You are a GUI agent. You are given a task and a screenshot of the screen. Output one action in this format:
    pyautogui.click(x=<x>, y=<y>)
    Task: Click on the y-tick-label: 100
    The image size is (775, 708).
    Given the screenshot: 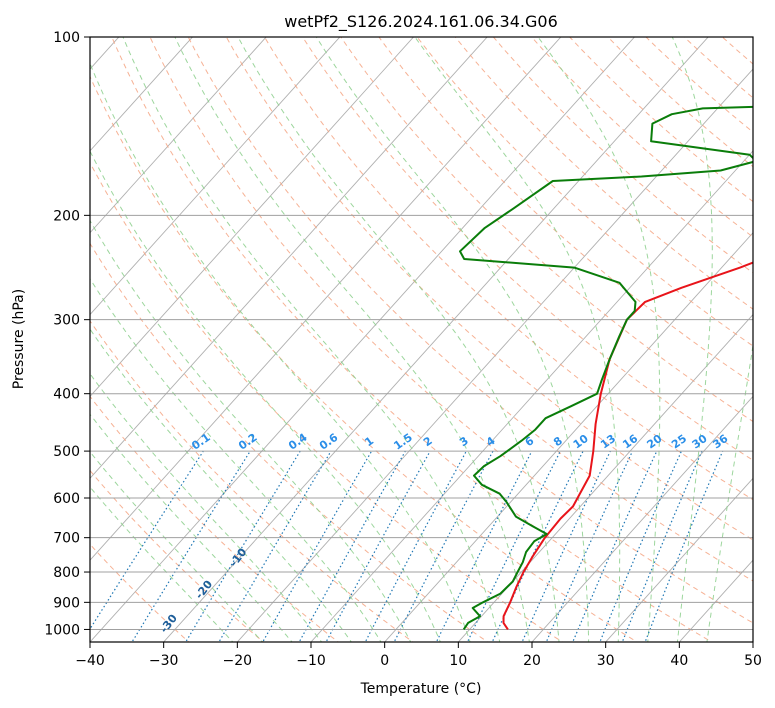 What is the action you would take?
    pyautogui.click(x=66, y=38)
    